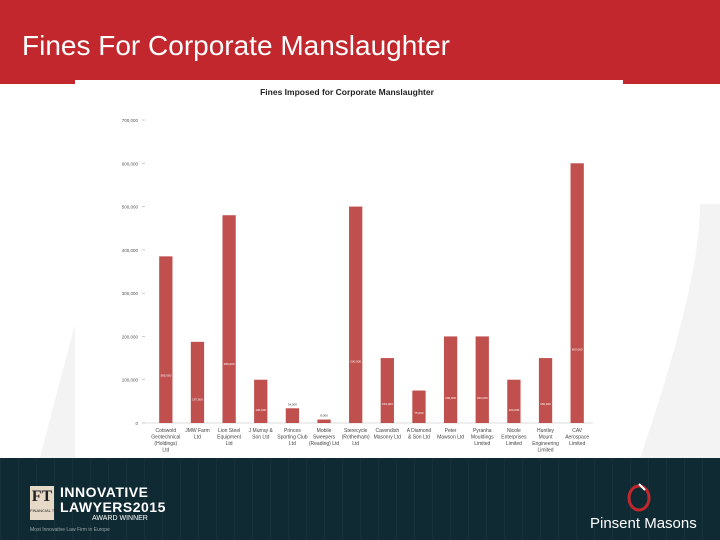 The height and width of the screenshot is (540, 720). Describe the element at coordinates (130, 120) in the screenshot. I see `y-tick-label: 700,000` at that location.